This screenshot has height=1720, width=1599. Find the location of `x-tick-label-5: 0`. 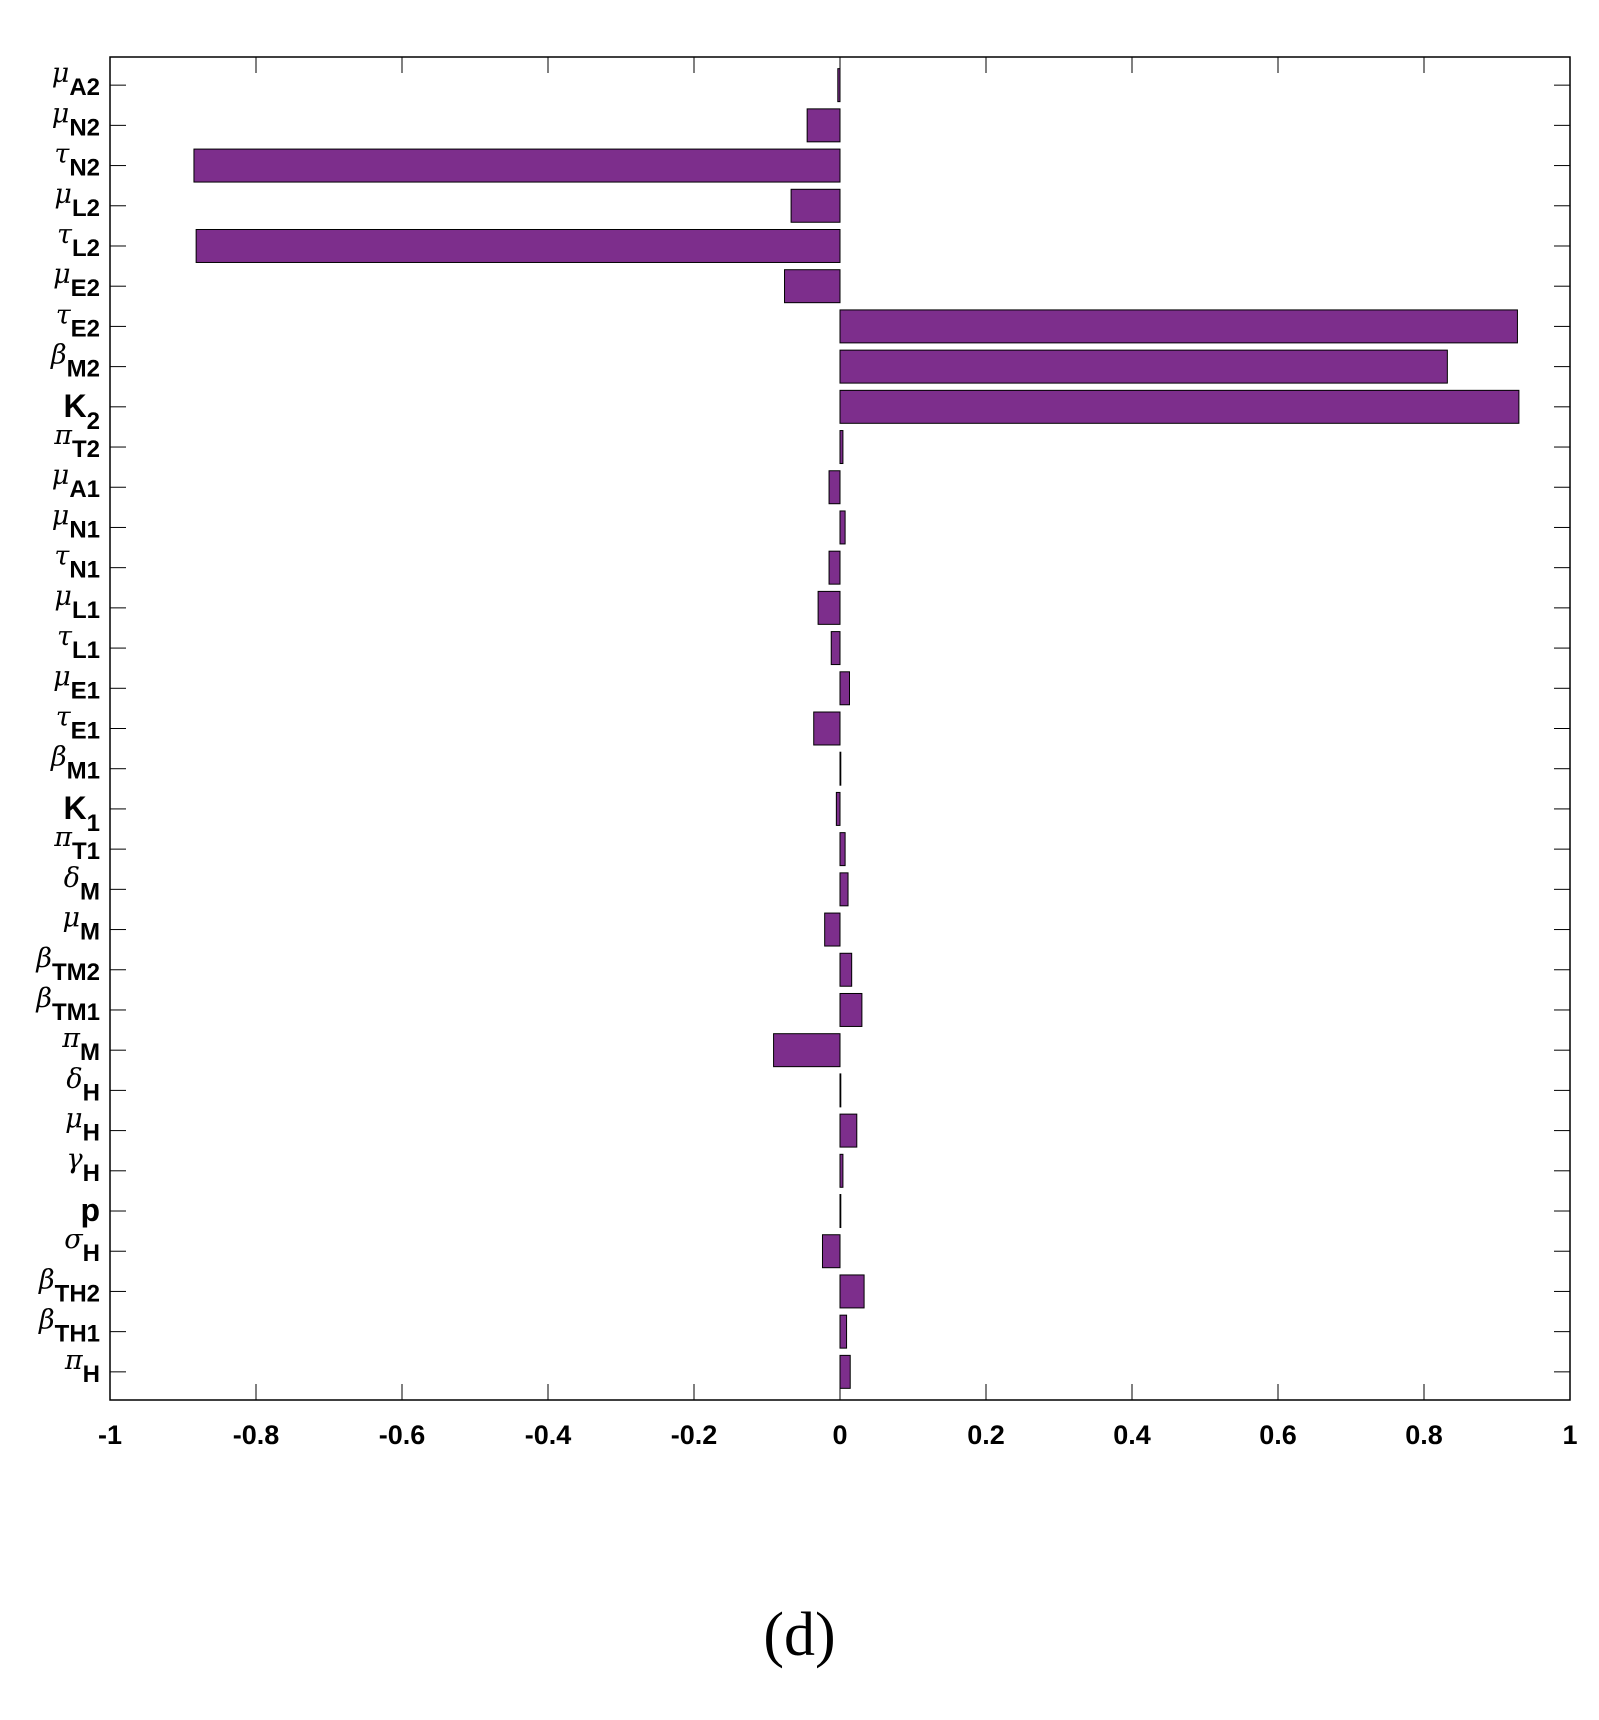

x-tick-label-5: 0 is located at coordinates (839, 1435).